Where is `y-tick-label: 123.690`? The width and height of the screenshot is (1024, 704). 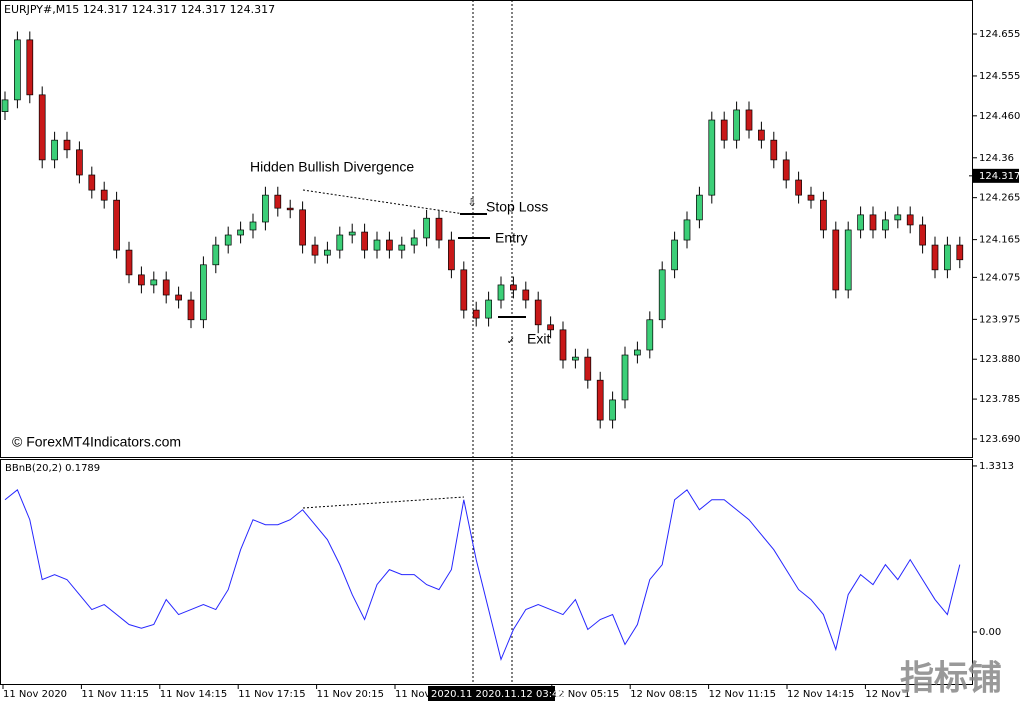
y-tick-label: 123.690 is located at coordinates (999, 439).